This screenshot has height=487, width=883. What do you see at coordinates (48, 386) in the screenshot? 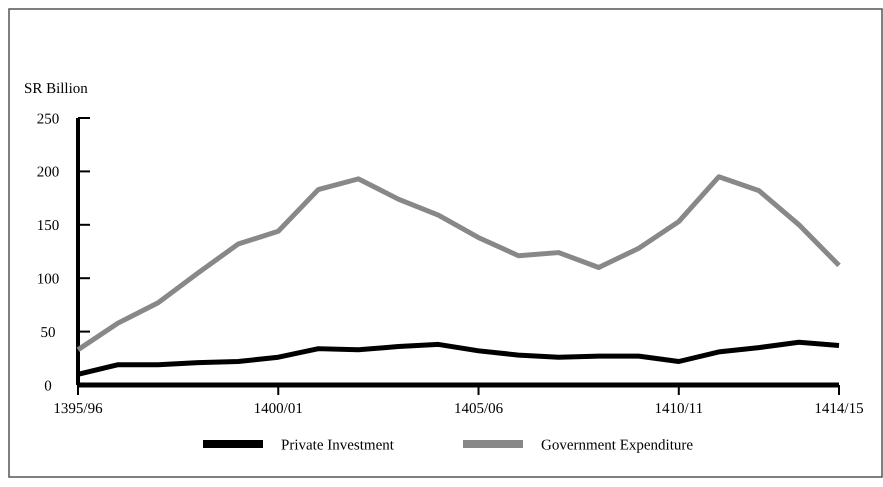
I see `y-tick-label: 0` at bounding box center [48, 386].